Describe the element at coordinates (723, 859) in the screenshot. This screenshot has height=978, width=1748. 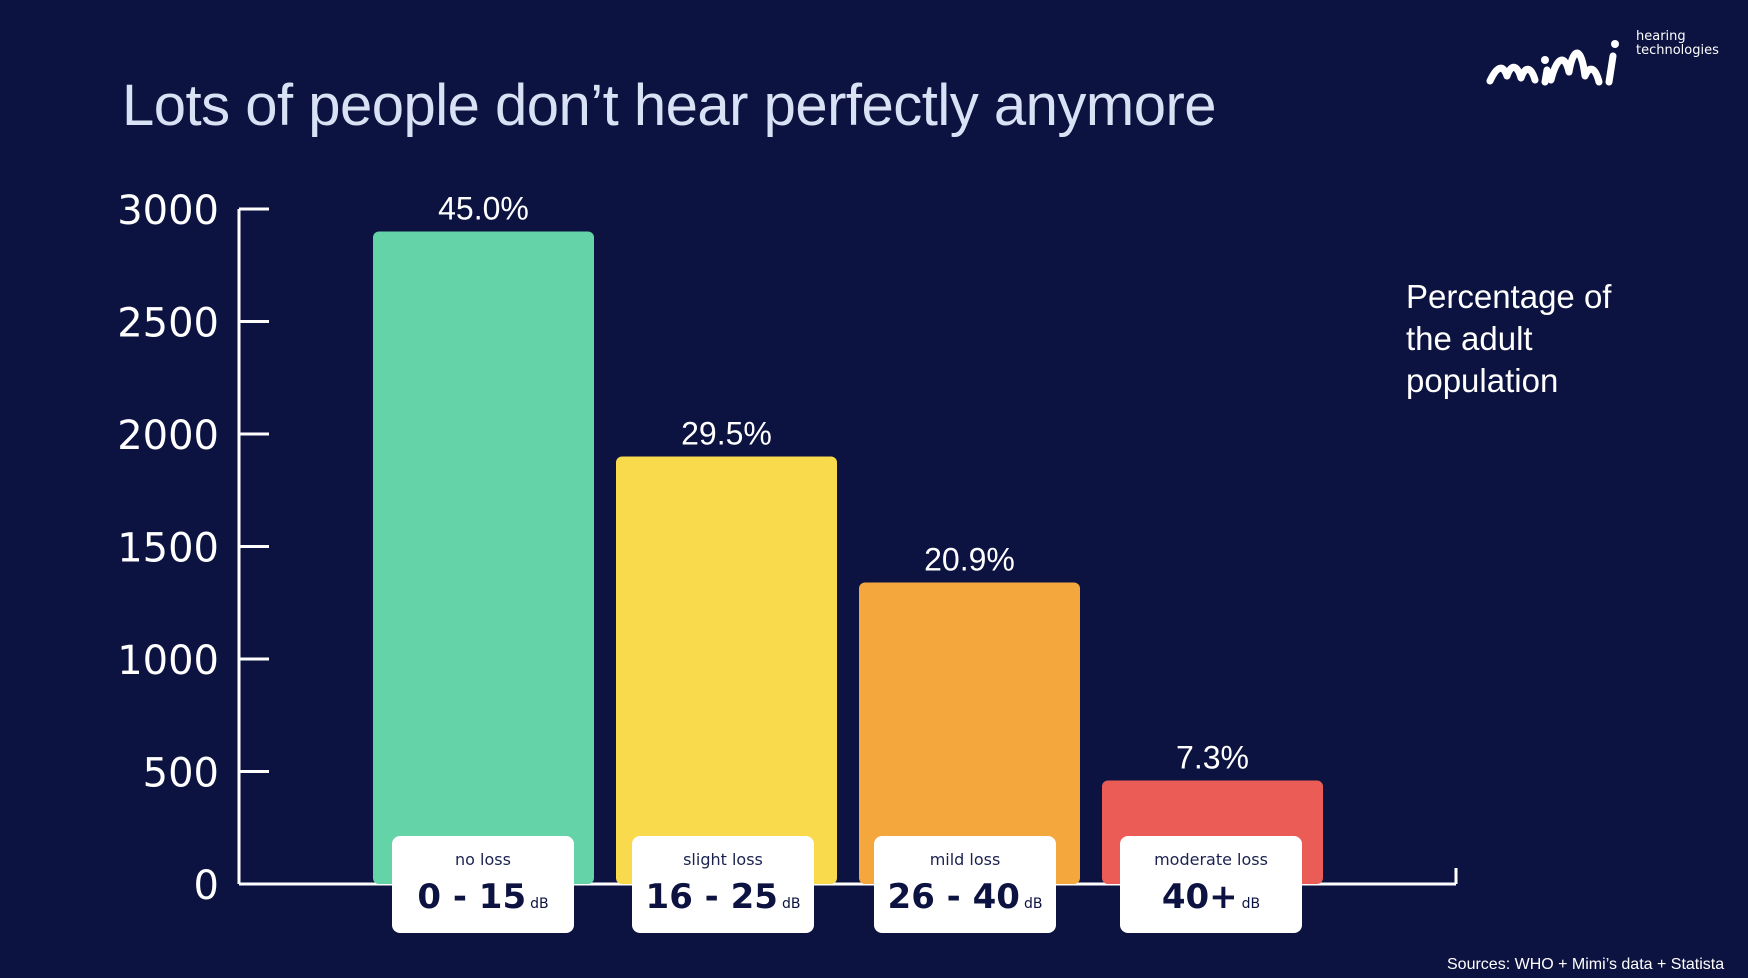
I see `category-name: slight loss` at that location.